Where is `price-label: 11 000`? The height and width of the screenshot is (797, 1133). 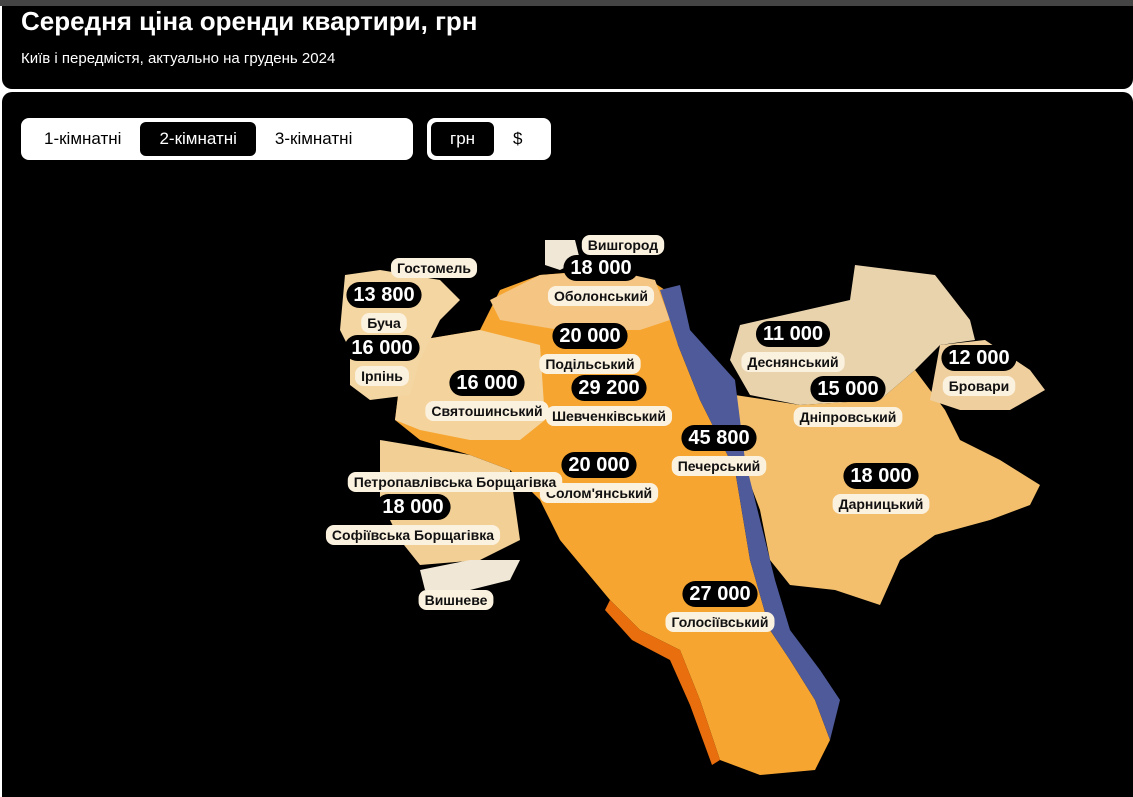
price-label: 11 000 is located at coordinates (793, 334).